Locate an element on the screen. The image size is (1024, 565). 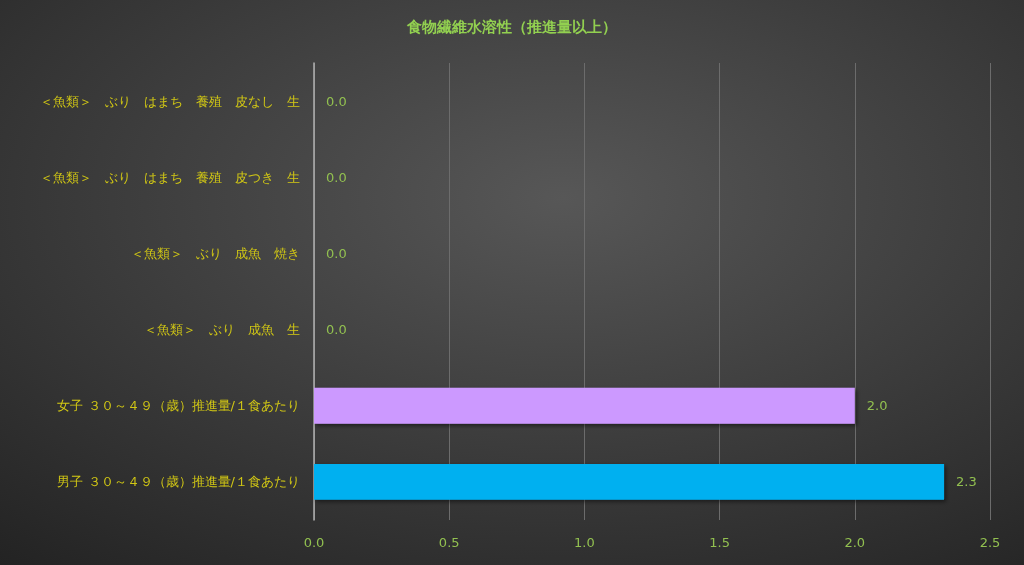
x-tick-label: 2.0 is located at coordinates (855, 542).